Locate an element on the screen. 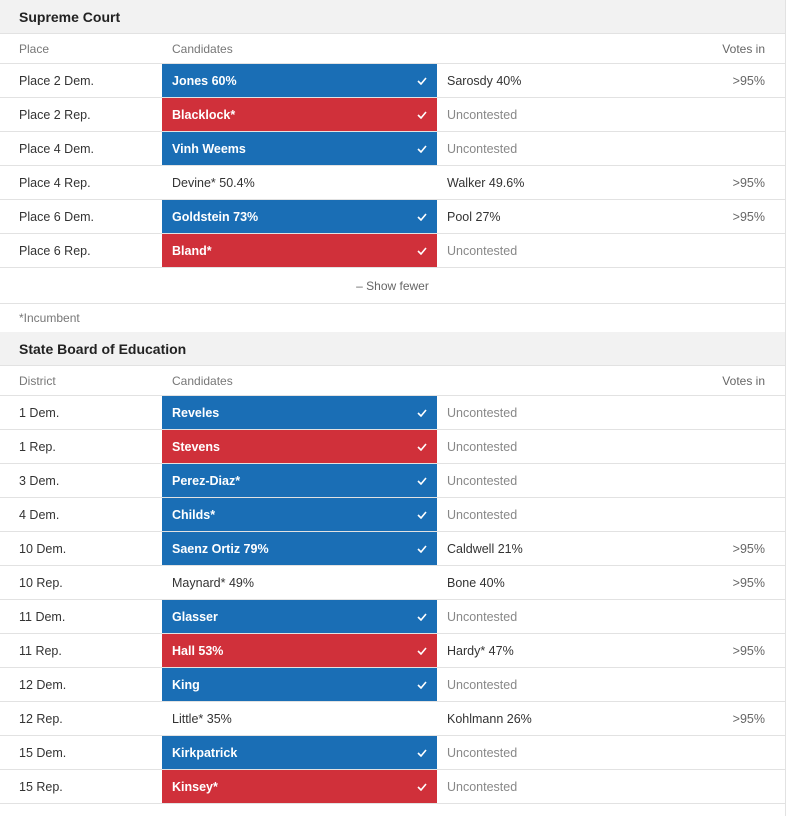 The height and width of the screenshot is (816, 787). candidate-name: Jones 60% is located at coordinates (204, 80).